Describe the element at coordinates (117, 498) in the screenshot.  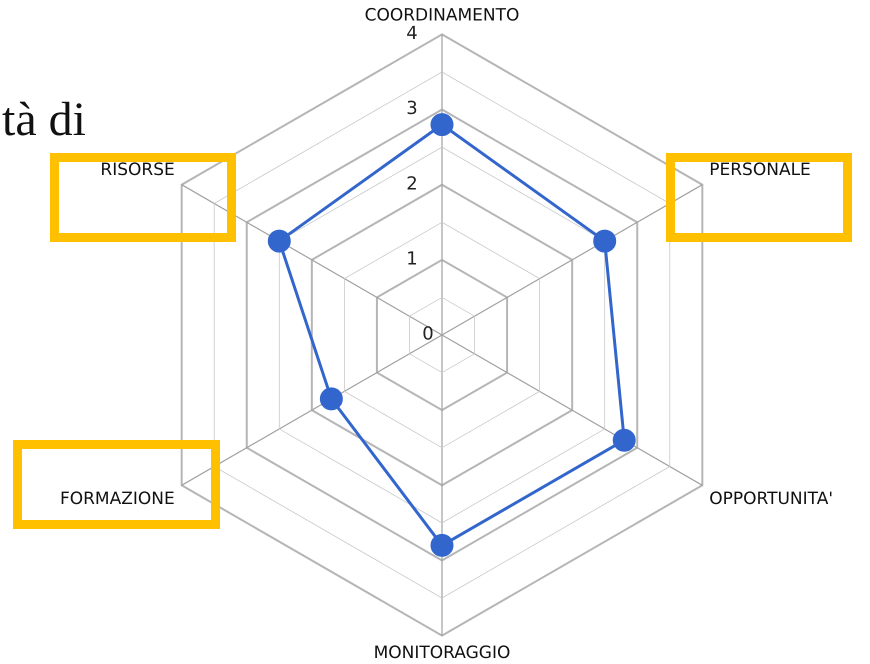
I see `spoke-label: FORMAZIONE` at that location.